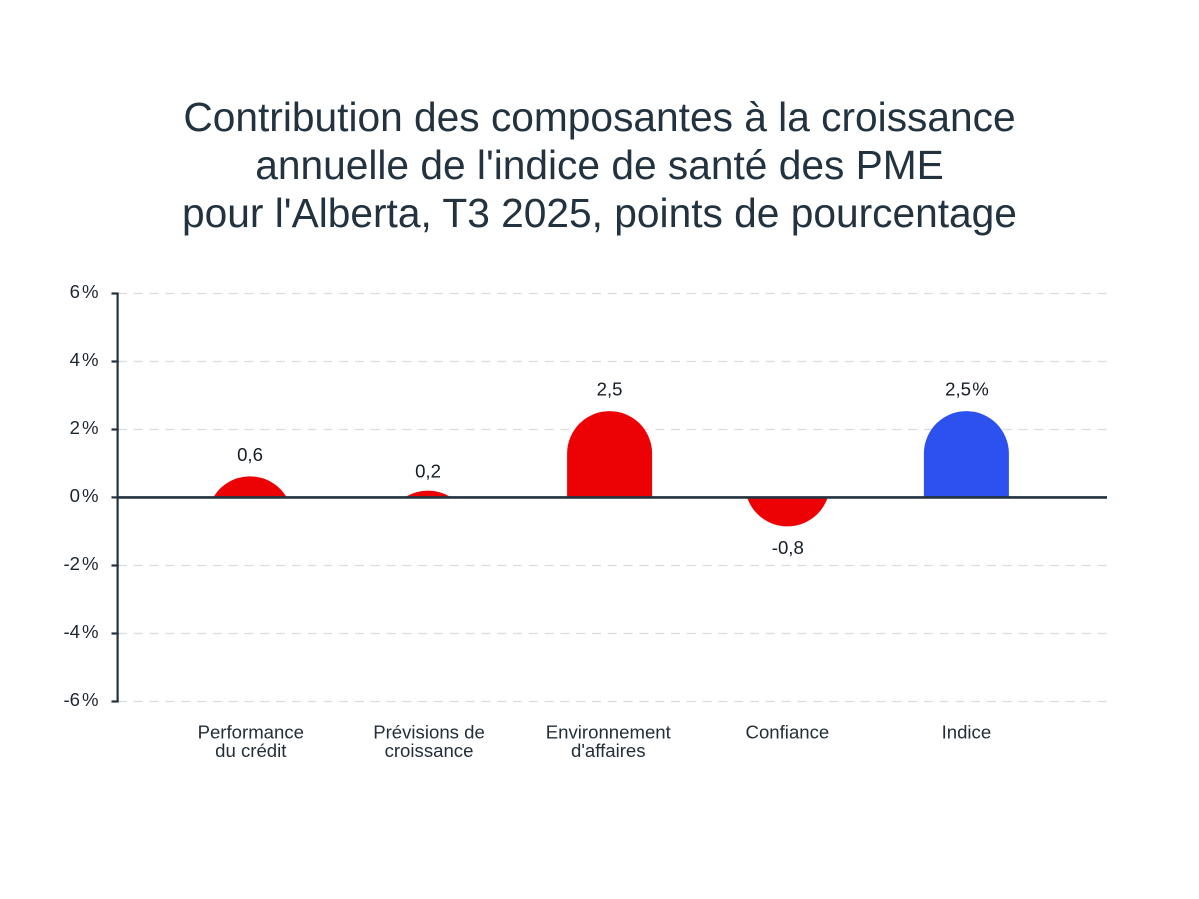 This screenshot has height=899, width=1199. I want to click on svg-text: croissance, so click(429, 750).